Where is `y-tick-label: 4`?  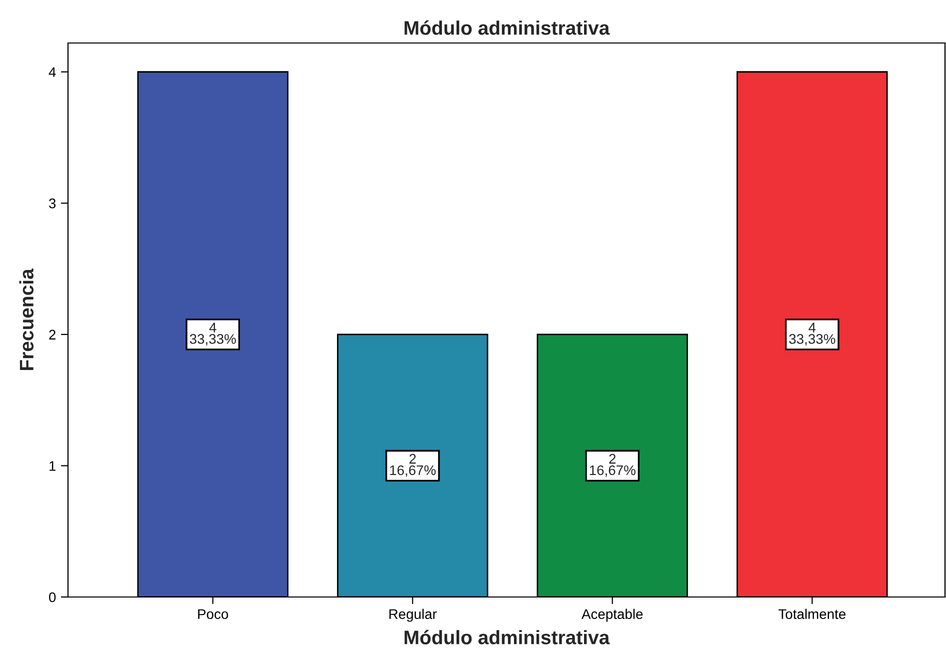
y-tick-label: 4 is located at coordinates (52, 72).